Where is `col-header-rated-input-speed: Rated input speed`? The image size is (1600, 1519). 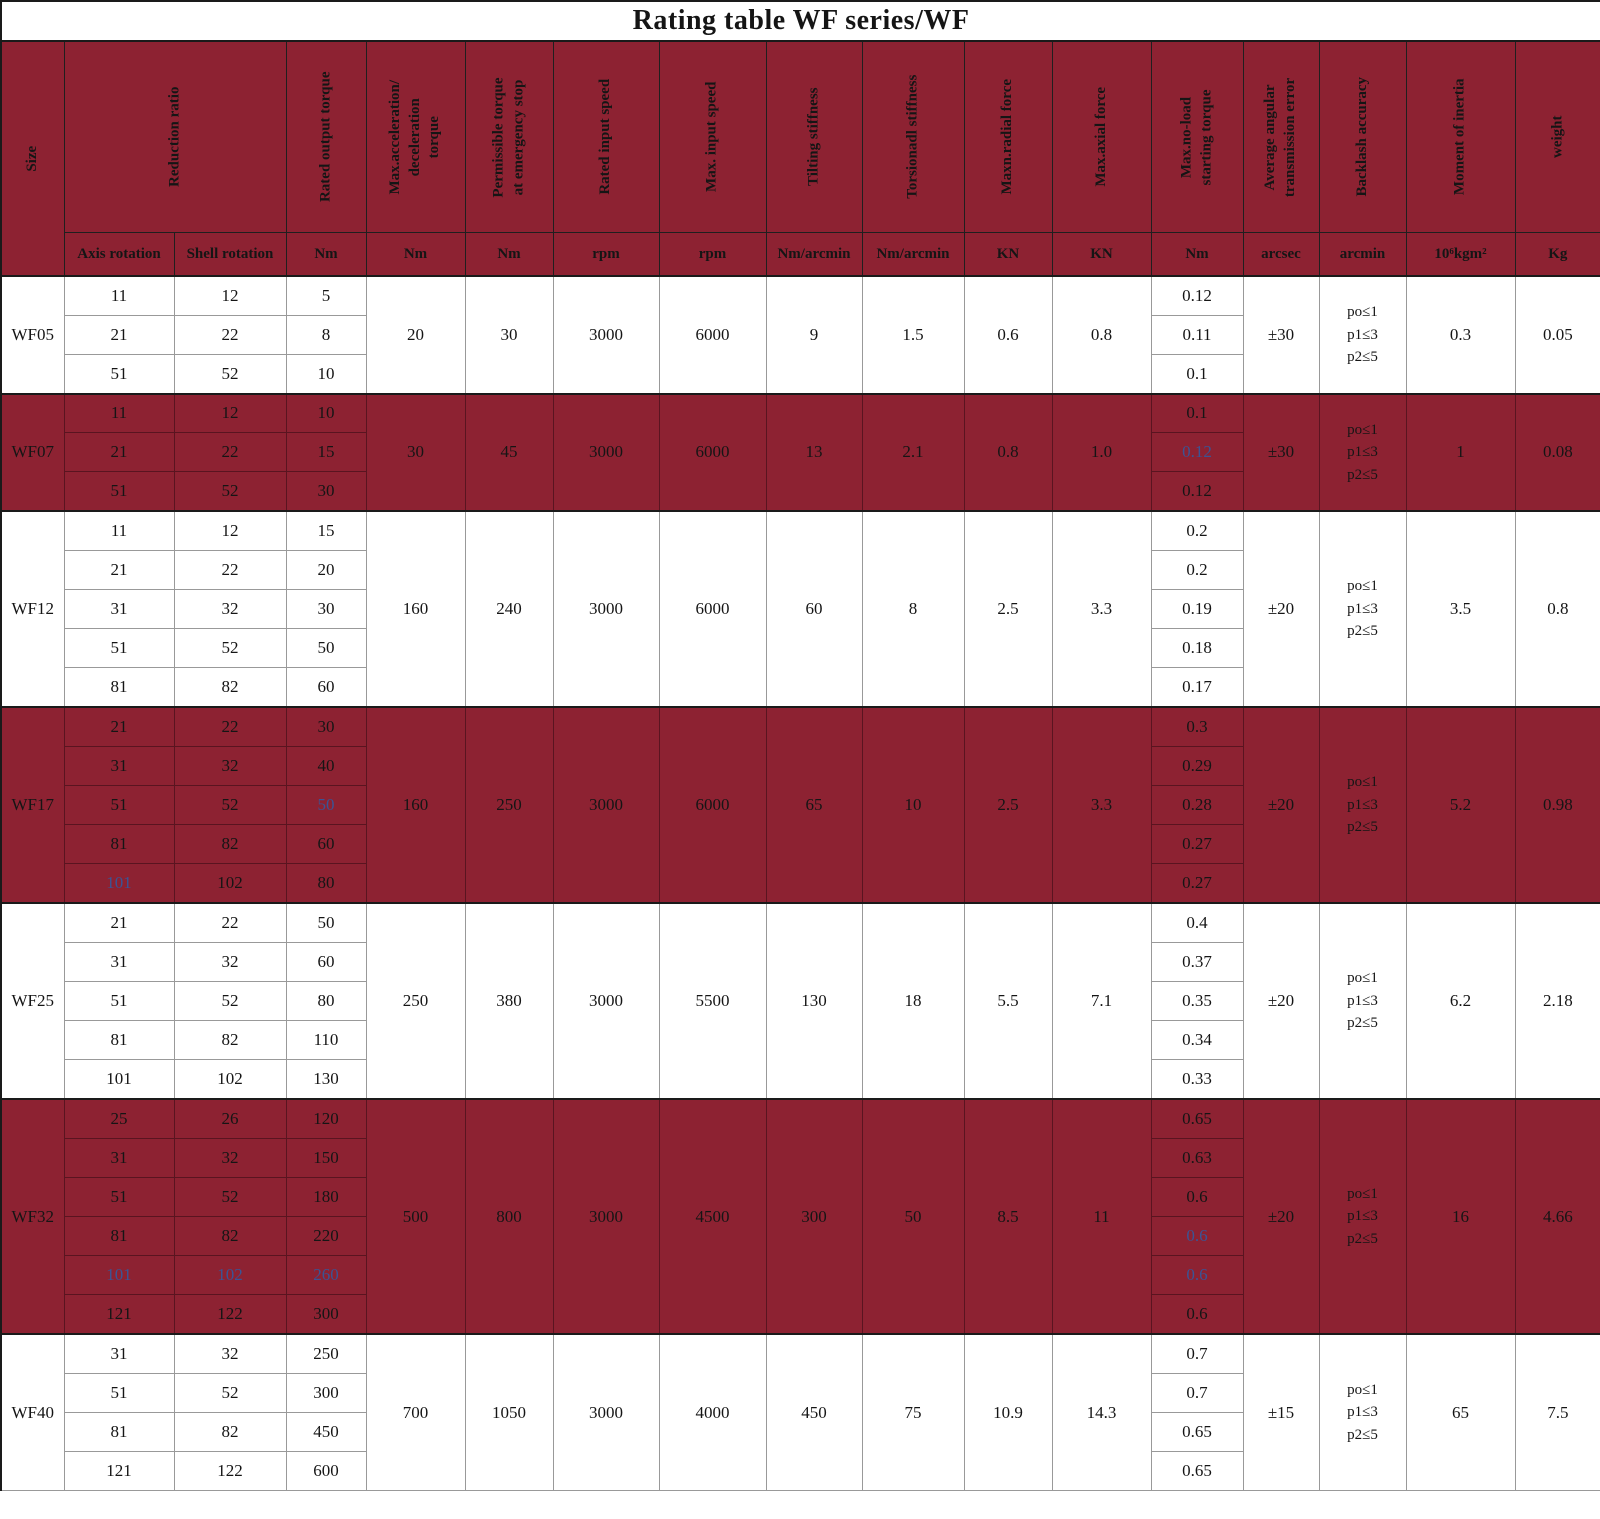
col-header-rated-input-speed: Rated input speed is located at coordinates (606, 136).